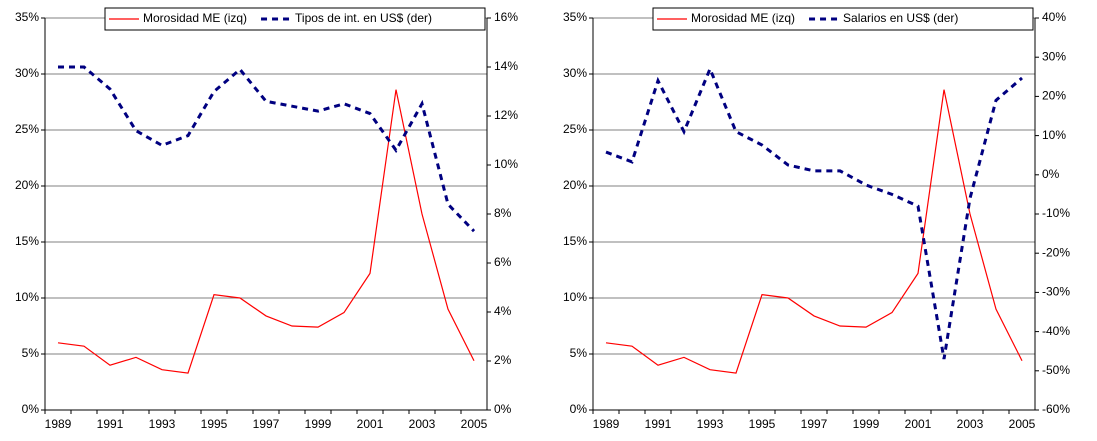 This screenshot has width=1097, height=441. What do you see at coordinates (1056, 252) in the screenshot?
I see `y2-tick-label: -20%` at bounding box center [1056, 252].